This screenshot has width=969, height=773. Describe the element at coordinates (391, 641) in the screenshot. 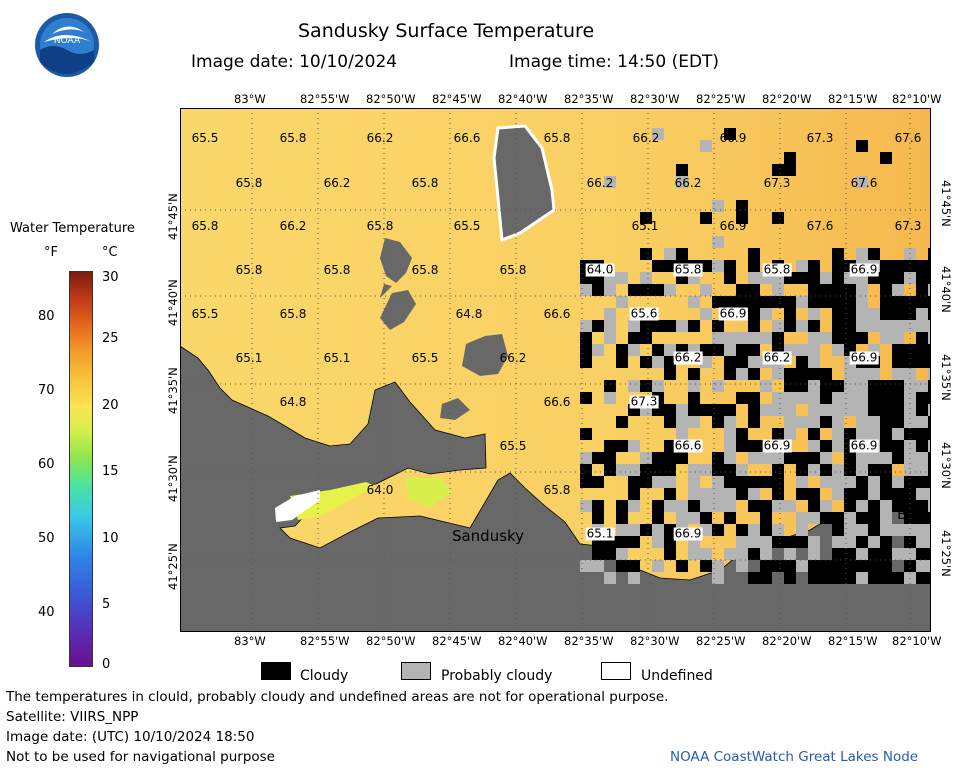

I see `longitude-label: 82°50'W` at that location.